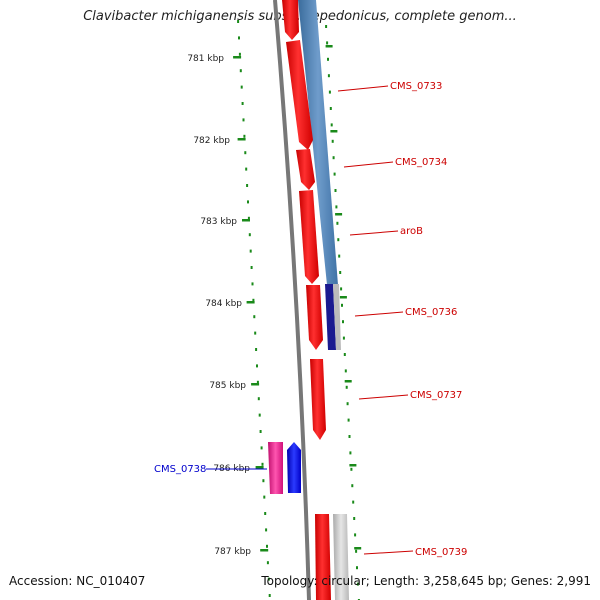 Image resolution: width=600 pixels, height=600 pixels. Describe the element at coordinates (431, 312) in the screenshot. I see `gene-label-cms-0736: CMS_0736` at that location.